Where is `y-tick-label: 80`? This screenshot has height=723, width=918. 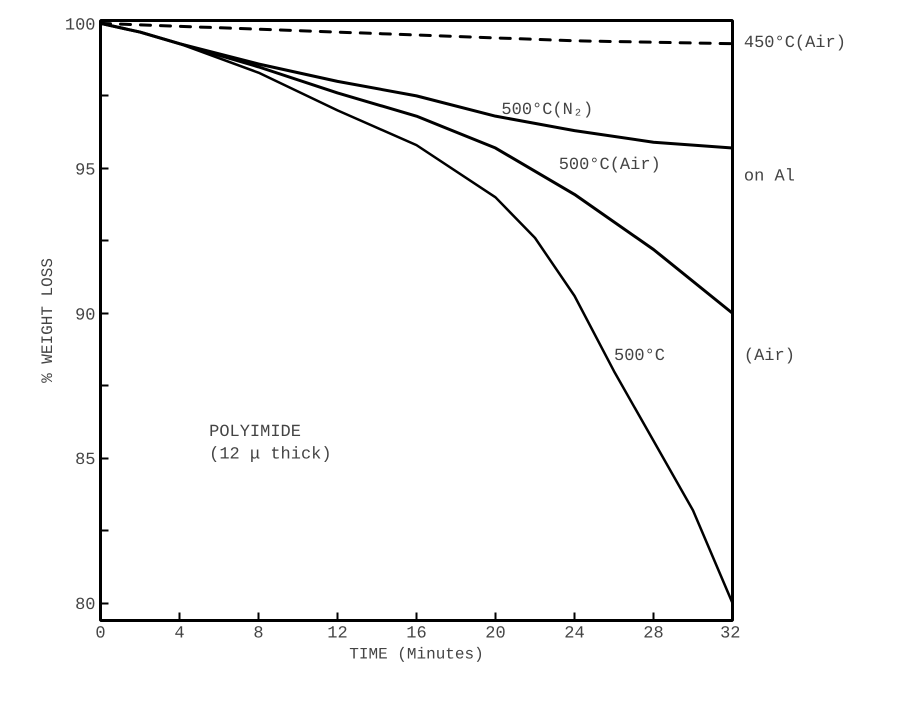
y-tick-label: 80 is located at coordinates (85, 606).